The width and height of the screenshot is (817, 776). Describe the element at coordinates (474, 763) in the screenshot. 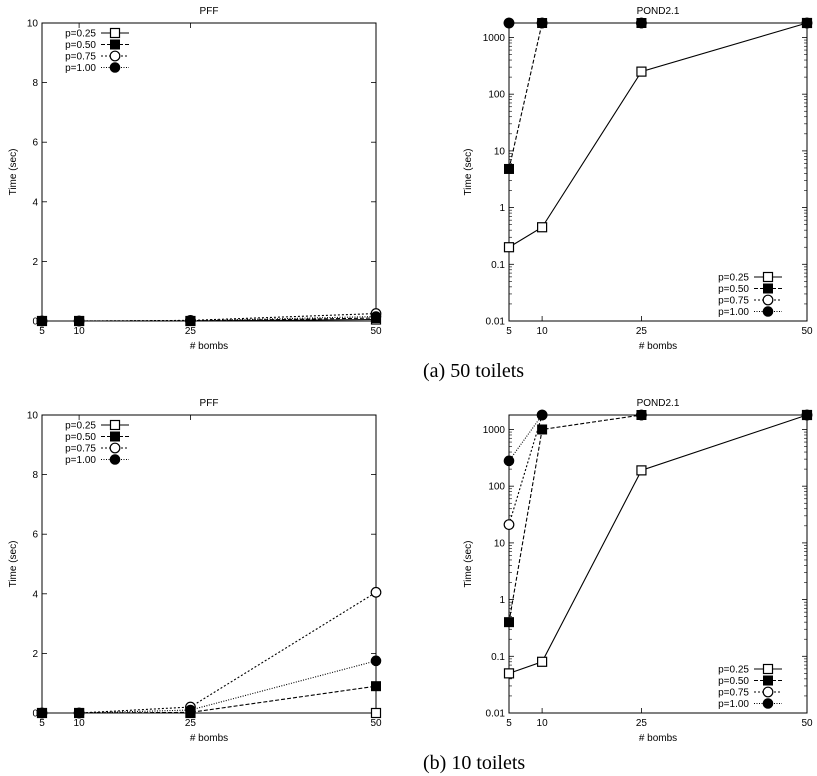

I see `caption-b: (b) 10 toilets` at that location.